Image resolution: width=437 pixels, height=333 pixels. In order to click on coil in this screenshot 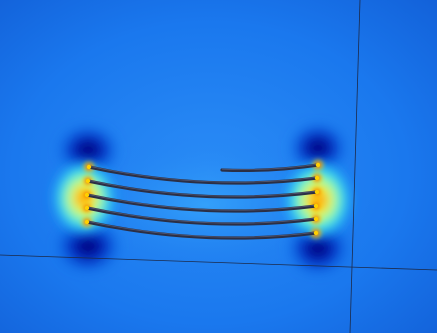, I will do `click(202, 199)`.